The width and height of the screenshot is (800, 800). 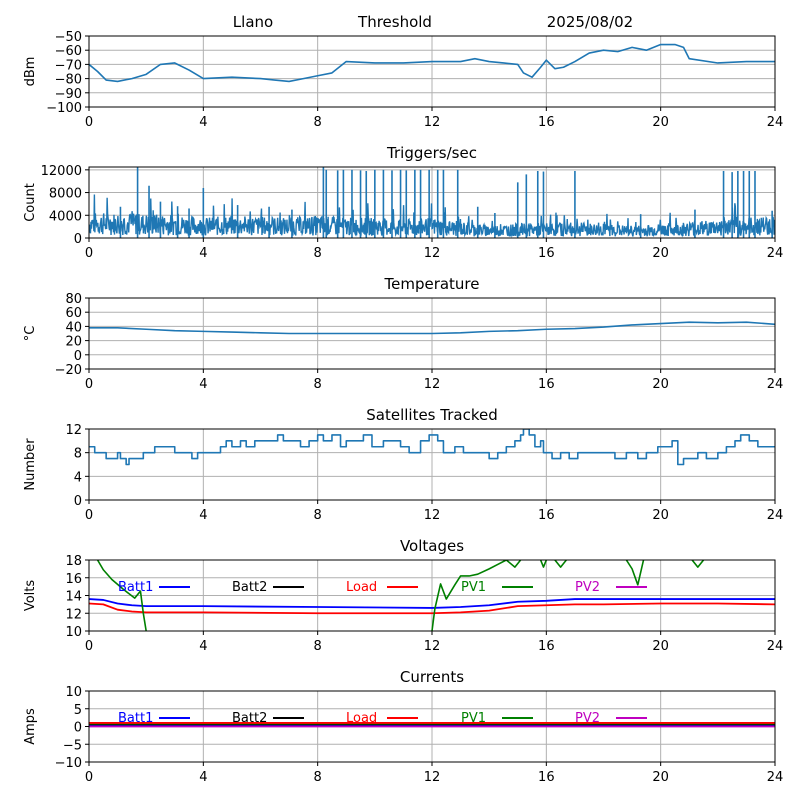 What do you see at coordinates (432, 546) in the screenshot?
I see `chart-title: Voltages` at bounding box center [432, 546].